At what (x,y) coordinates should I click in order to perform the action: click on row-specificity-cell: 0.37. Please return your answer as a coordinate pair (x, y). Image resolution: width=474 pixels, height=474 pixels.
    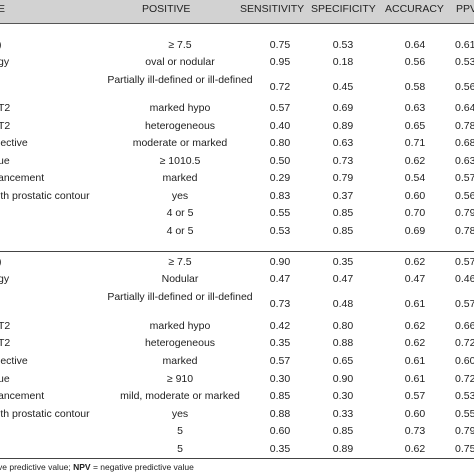
    Looking at the image, I should click on (343, 196).